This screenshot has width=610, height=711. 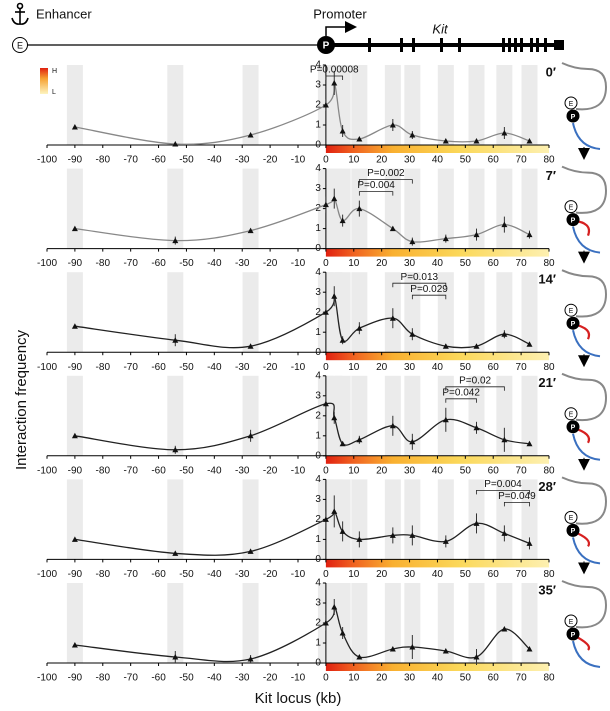 I want to click on x-tick-label: 0, so click(x=326, y=678).